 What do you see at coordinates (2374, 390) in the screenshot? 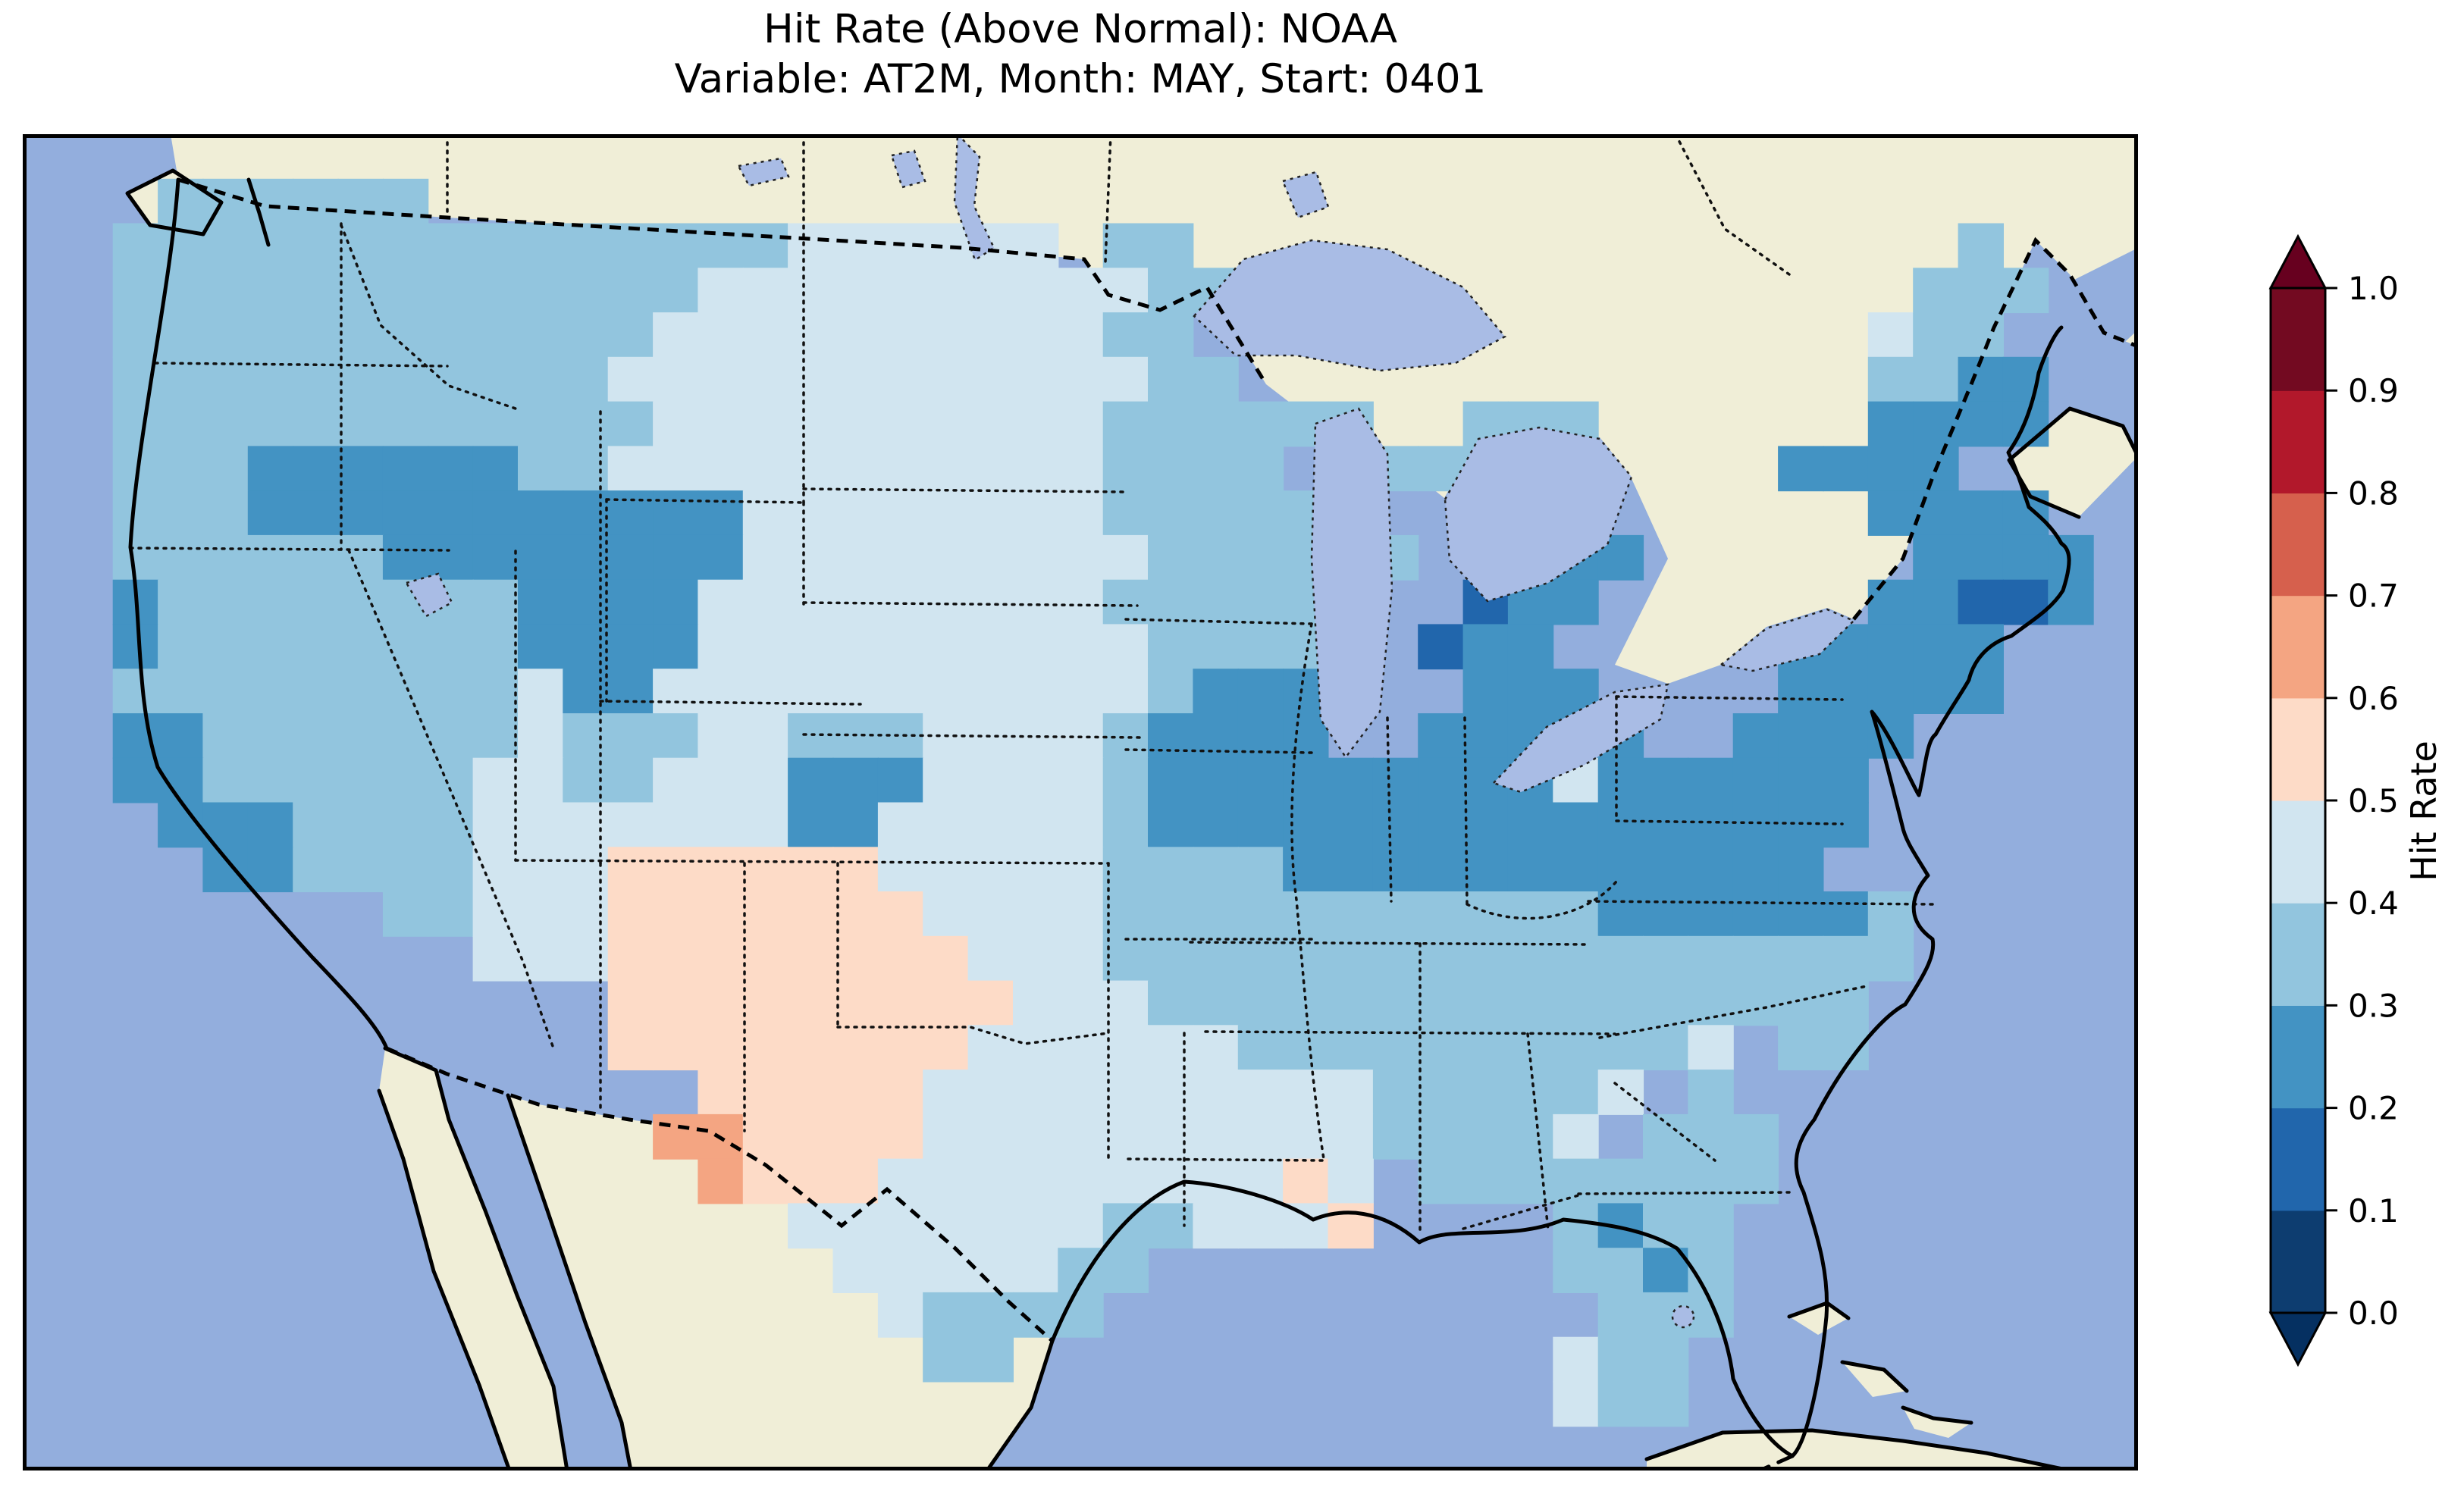
I see `colorbar-tick-label: 0.9` at bounding box center [2374, 390].